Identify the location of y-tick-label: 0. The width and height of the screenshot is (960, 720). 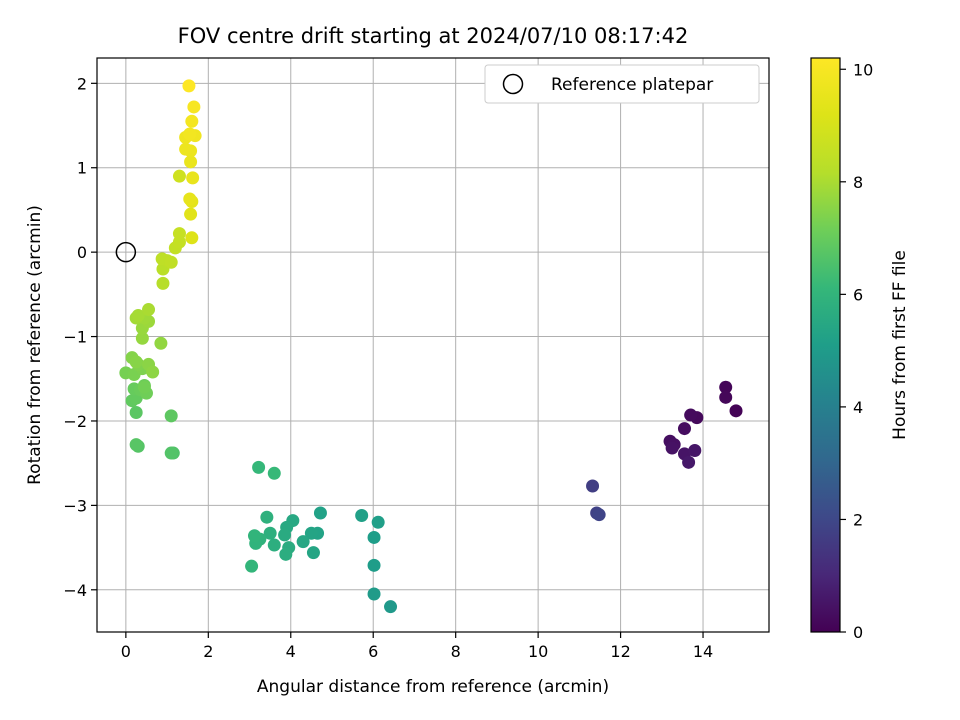
(82, 252).